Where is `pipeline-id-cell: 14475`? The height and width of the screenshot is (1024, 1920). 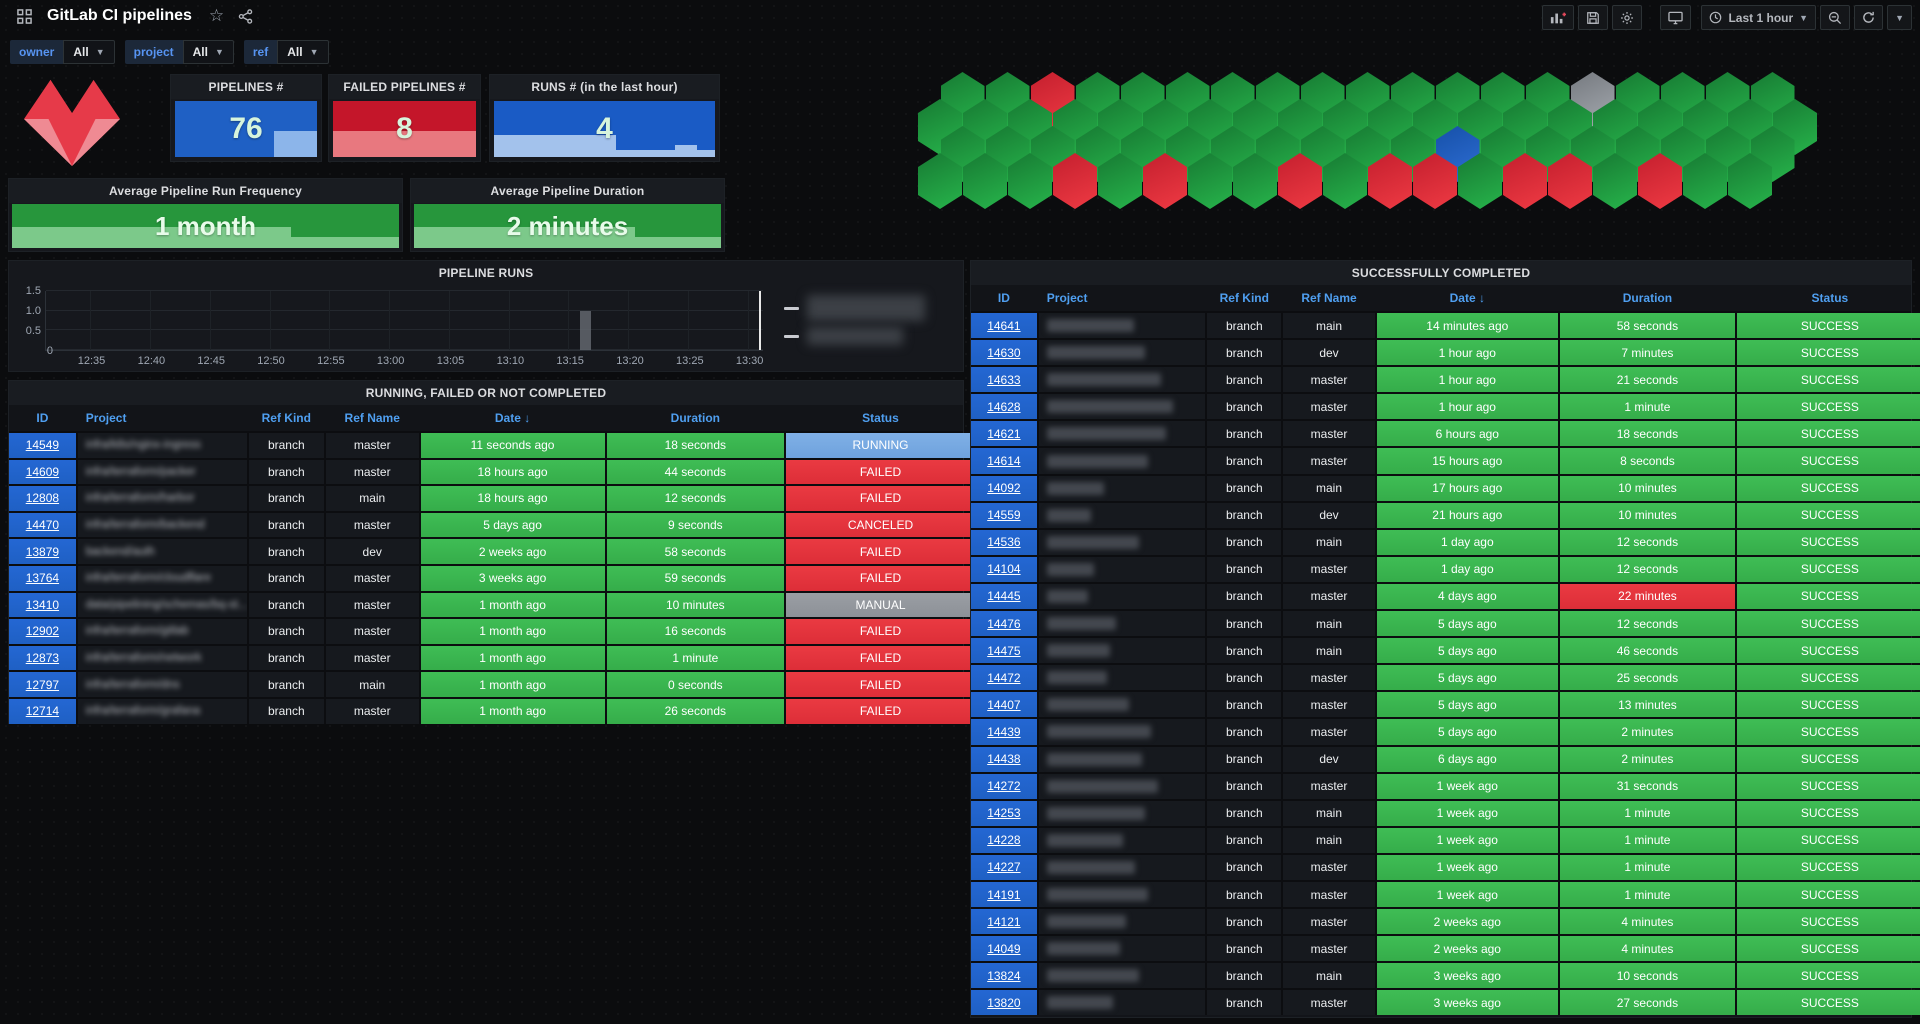 pipeline-id-cell: 14475 is located at coordinates (1004, 651).